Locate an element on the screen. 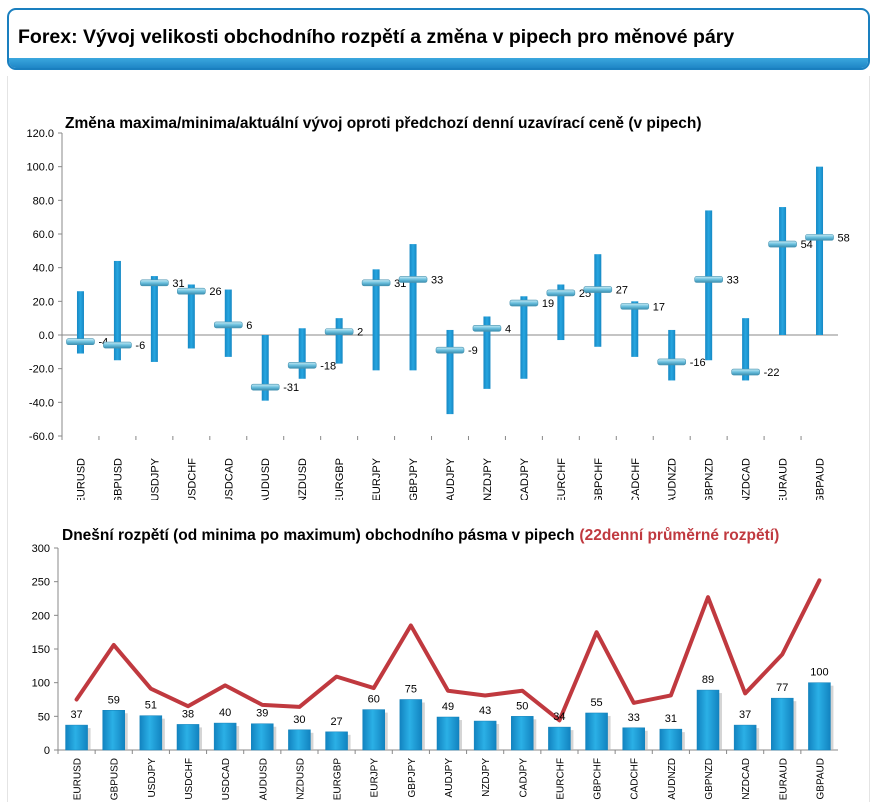  chart2-data-label: 39 is located at coordinates (262, 714).